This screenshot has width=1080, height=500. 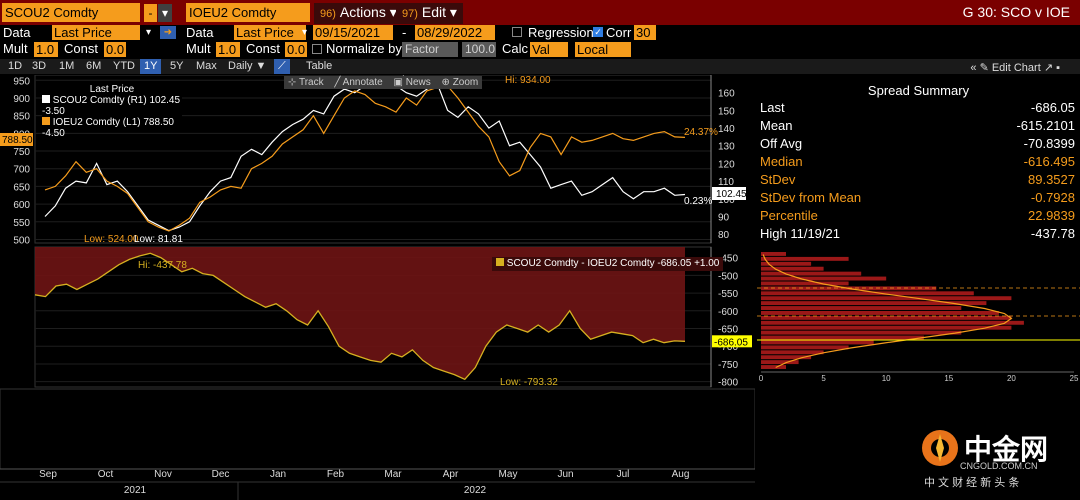 I want to click on mult2-field: 1.0, so click(x=228, y=49).